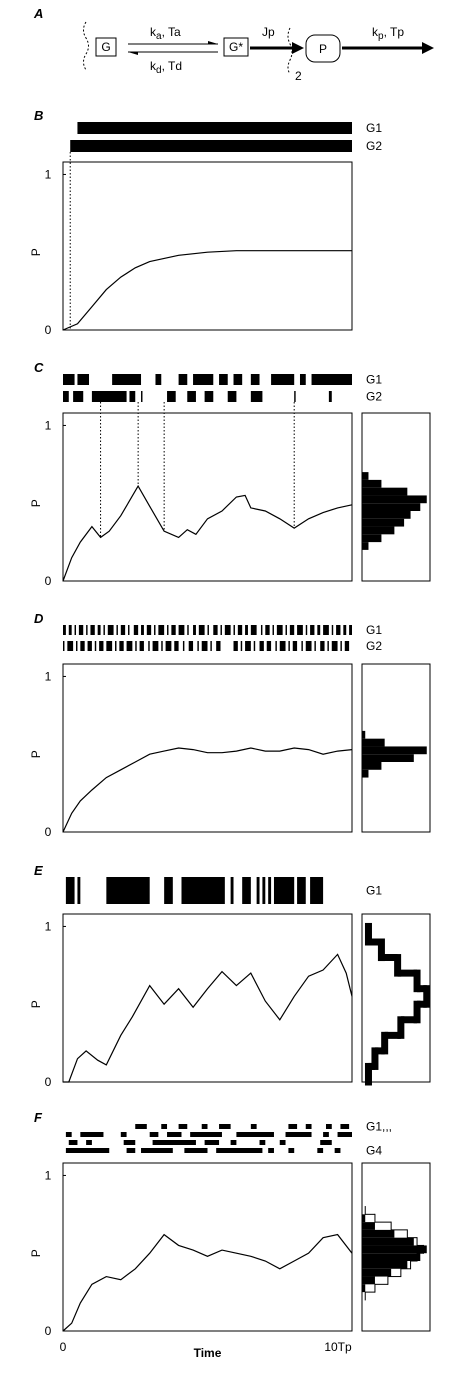 This screenshot has height=1378, width=474. I want to click on x-axis-label: Time, so click(208, 1353).